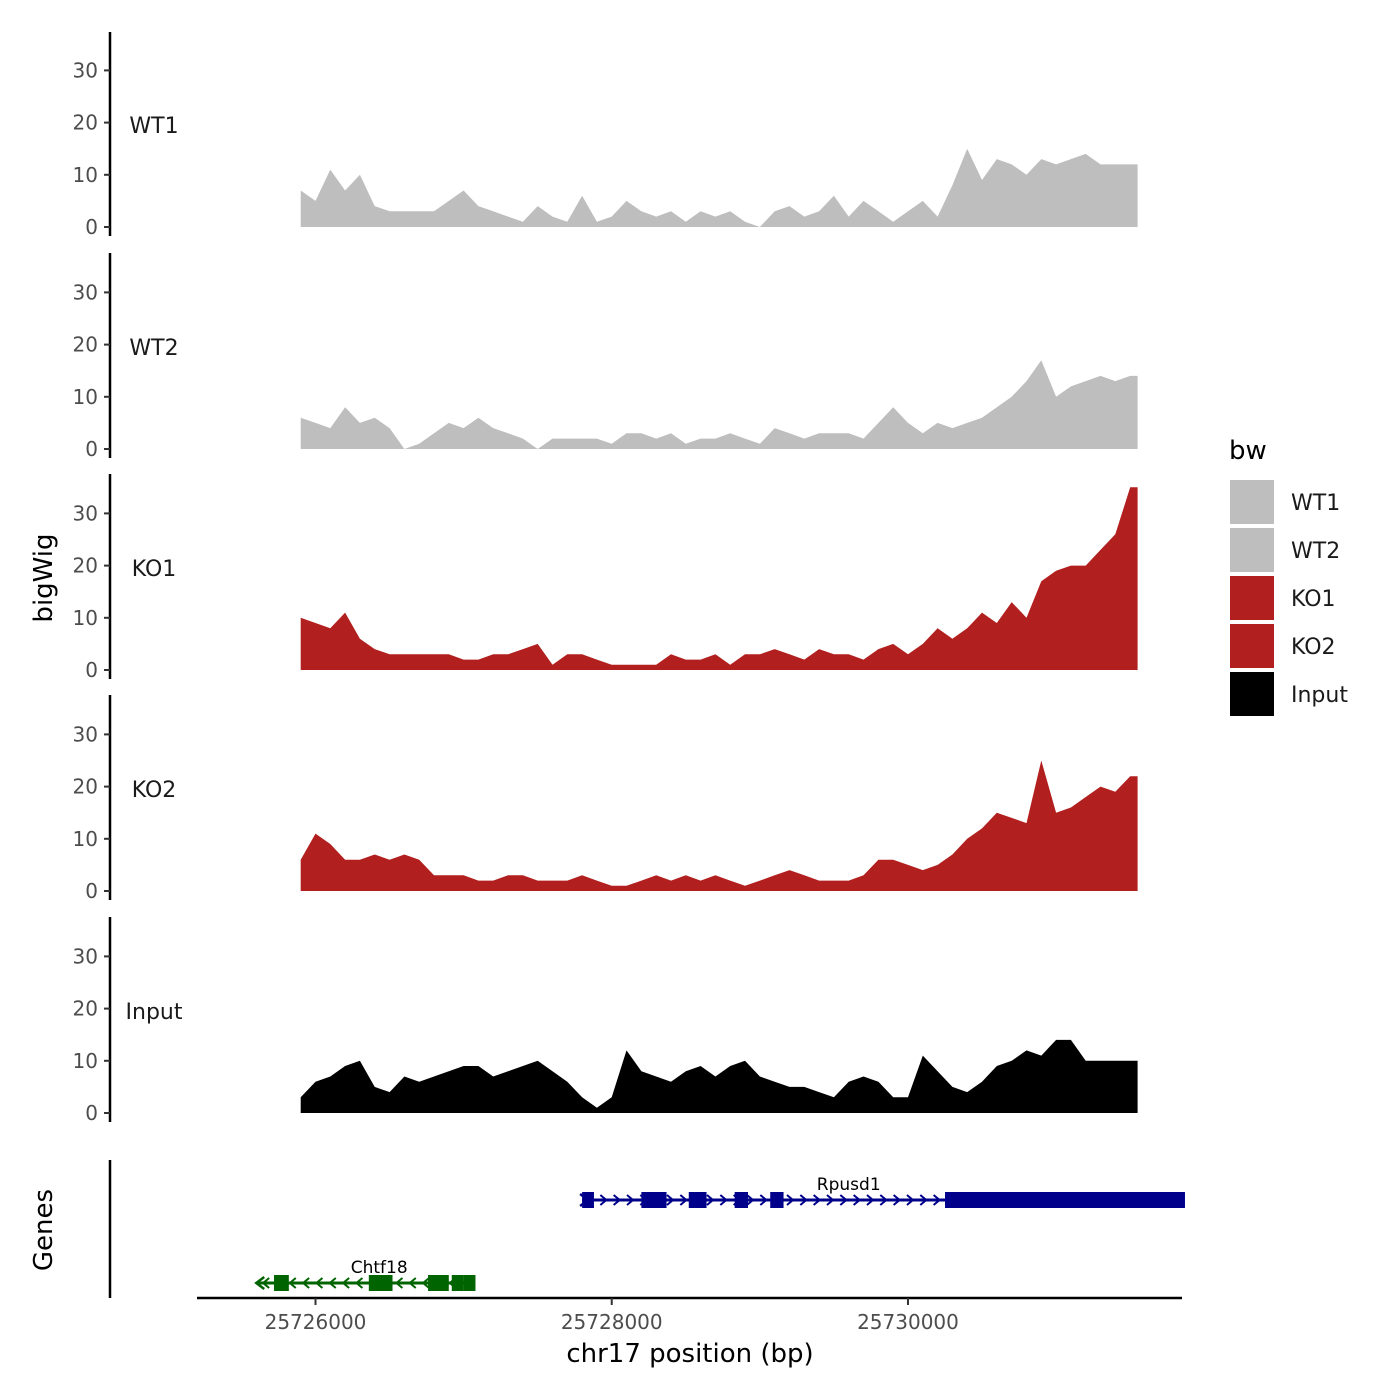  What do you see at coordinates (719, 187) in the screenshot?
I see `coverage-area-wt1` at bounding box center [719, 187].